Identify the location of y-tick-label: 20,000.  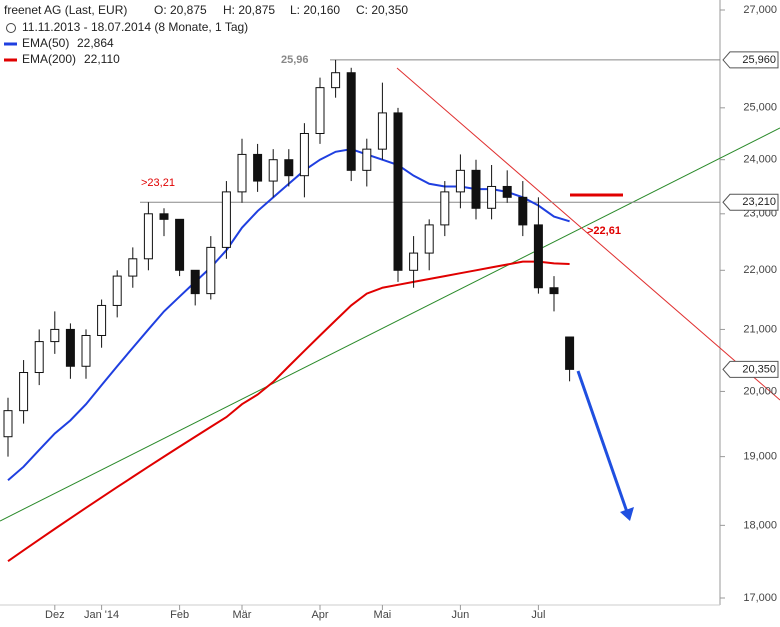
(760, 391).